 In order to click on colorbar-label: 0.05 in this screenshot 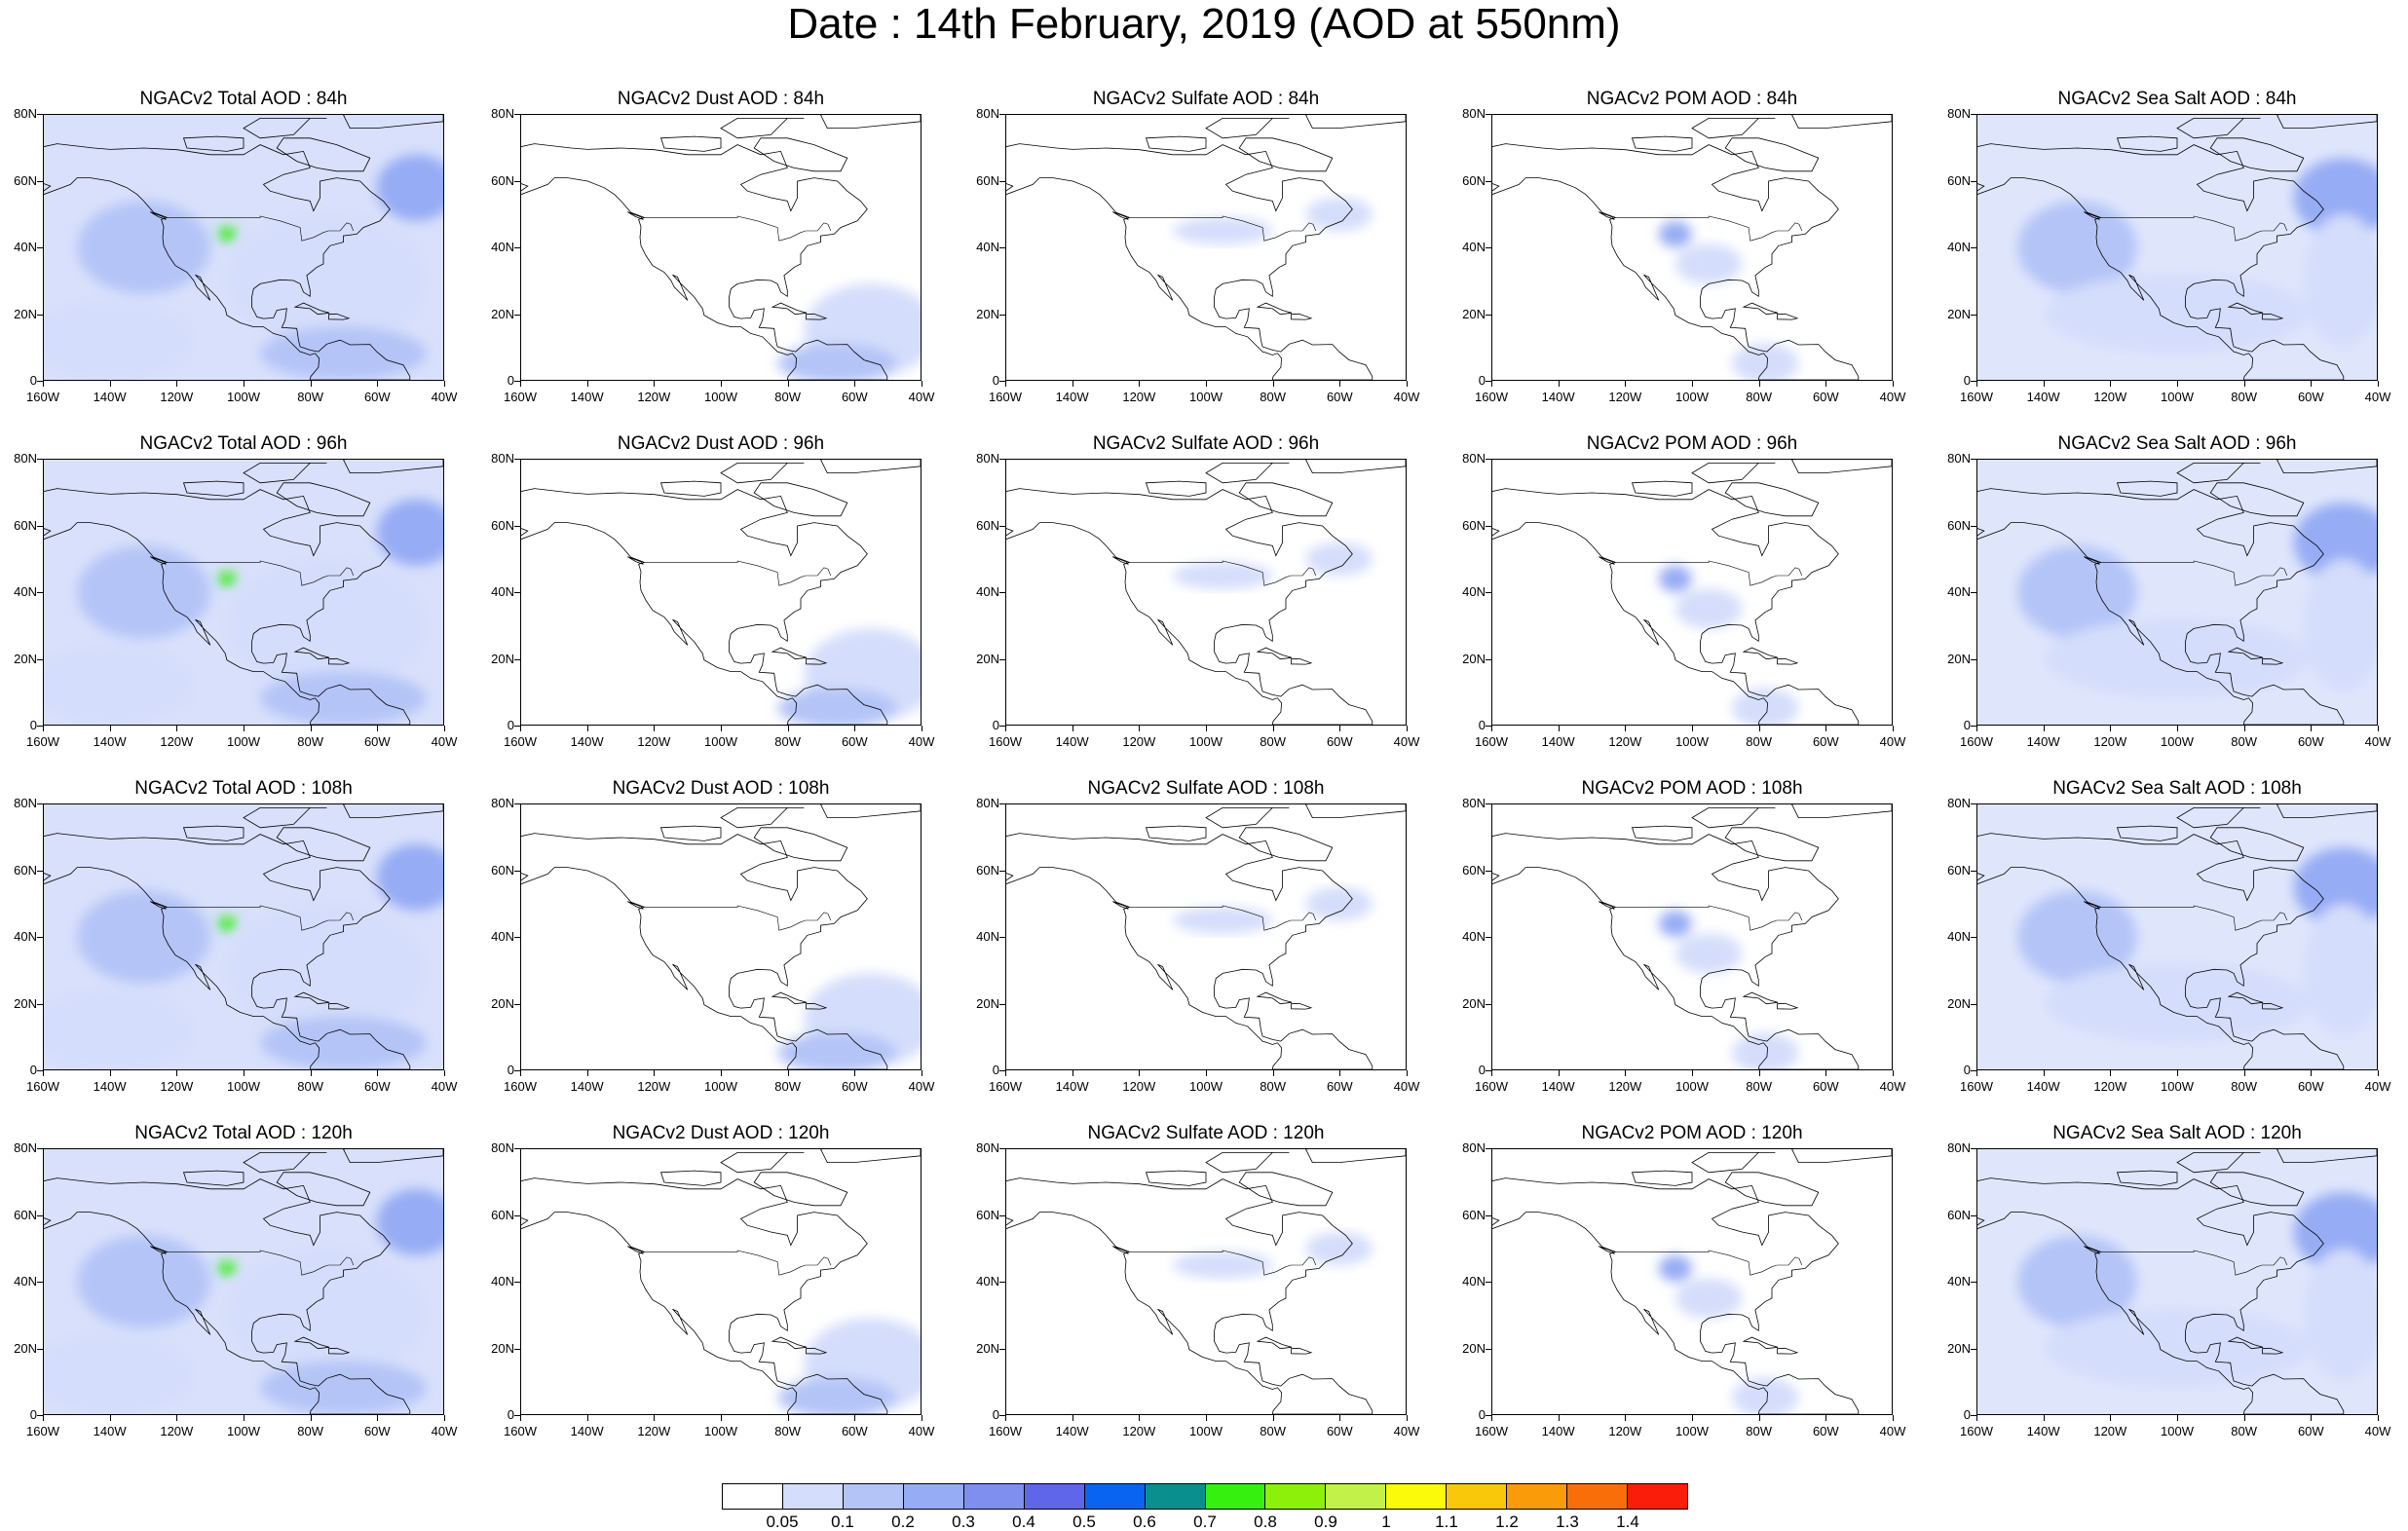, I will do `click(782, 1521)`.